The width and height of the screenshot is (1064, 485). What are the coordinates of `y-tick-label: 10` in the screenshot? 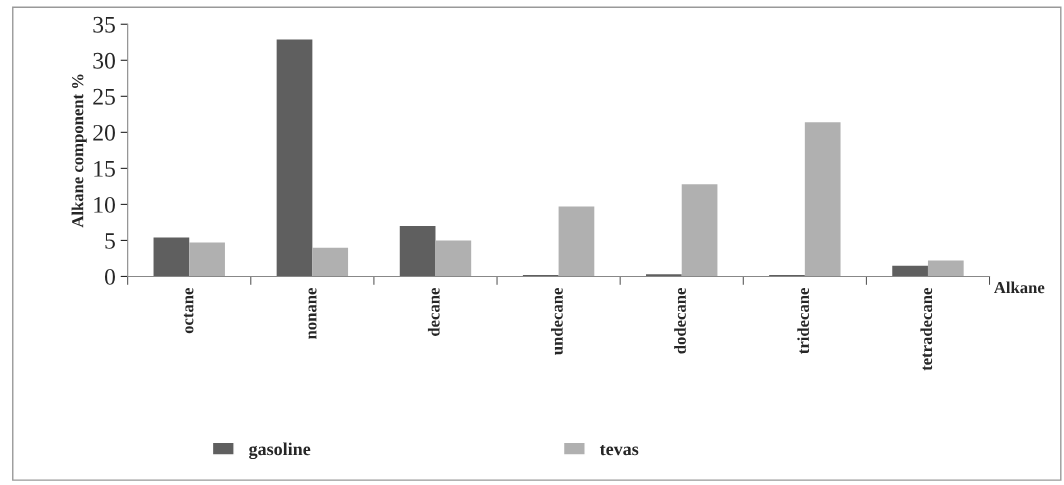 It's located at (104, 204).